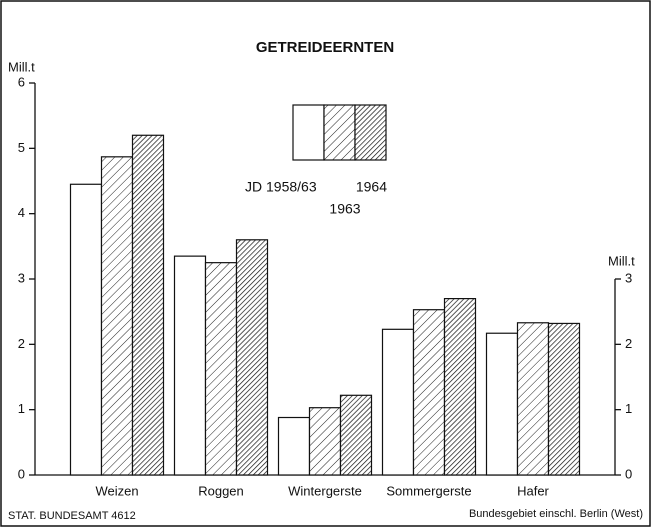 This screenshot has width=651, height=527. What do you see at coordinates (556, 514) in the screenshot?
I see `footnote: Bundesgebiet einschl. Berlin (West)` at bounding box center [556, 514].